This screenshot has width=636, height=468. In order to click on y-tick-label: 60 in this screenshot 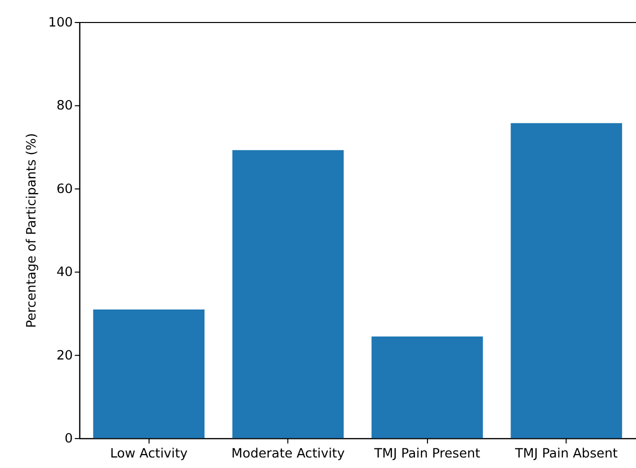, I will do `click(64, 189)`.